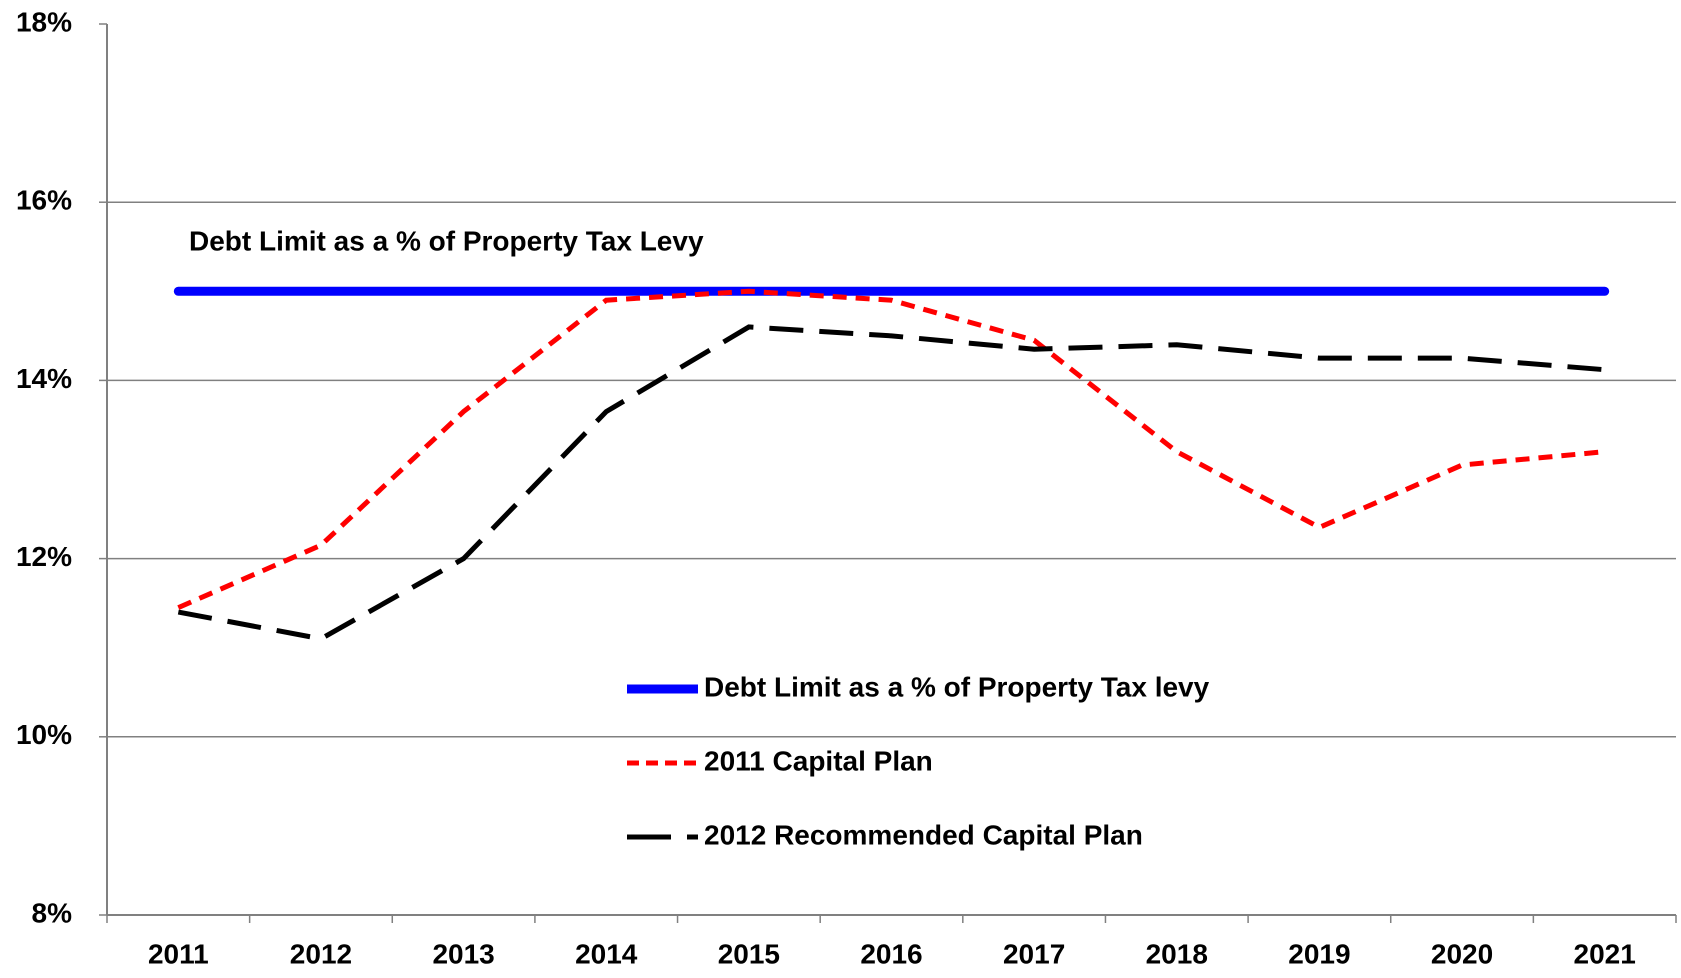 Image resolution: width=1681 pixels, height=978 pixels. I want to click on x-tick-label: 2020, so click(1462, 953).